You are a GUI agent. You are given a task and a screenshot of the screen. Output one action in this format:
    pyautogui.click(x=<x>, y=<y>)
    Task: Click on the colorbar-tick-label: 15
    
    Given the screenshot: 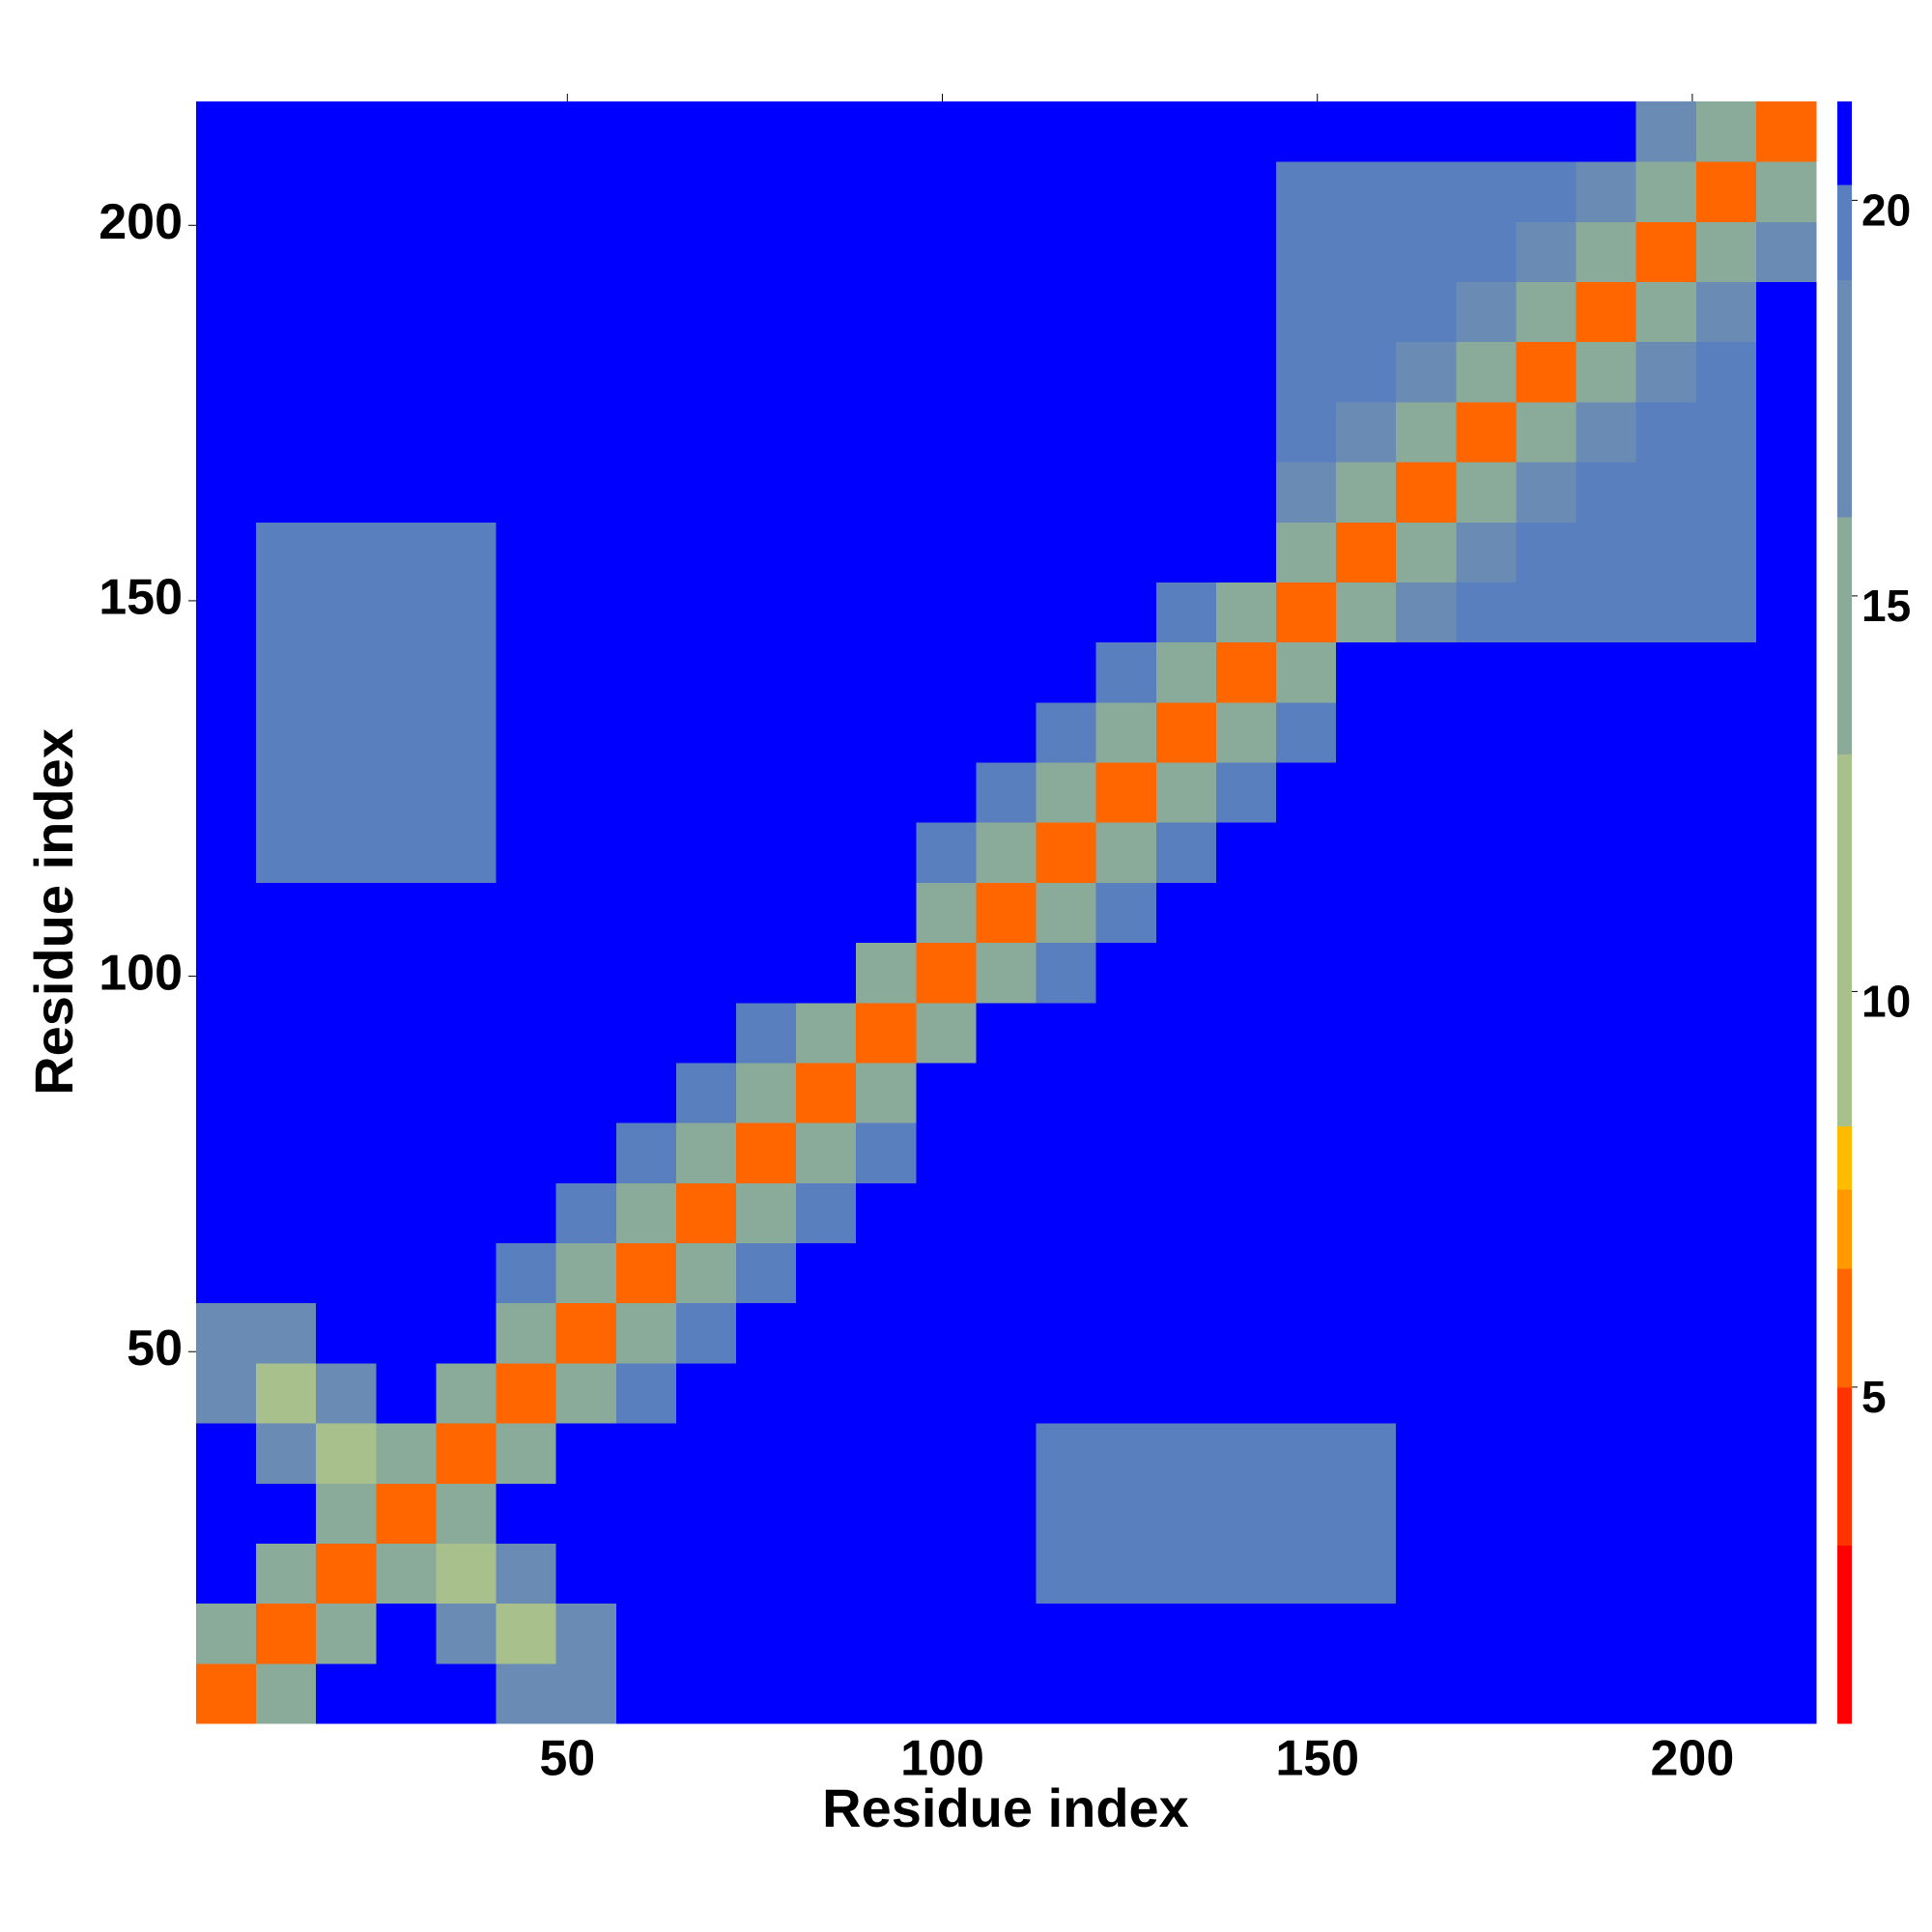 What is the action you would take?
    pyautogui.click(x=1886, y=606)
    